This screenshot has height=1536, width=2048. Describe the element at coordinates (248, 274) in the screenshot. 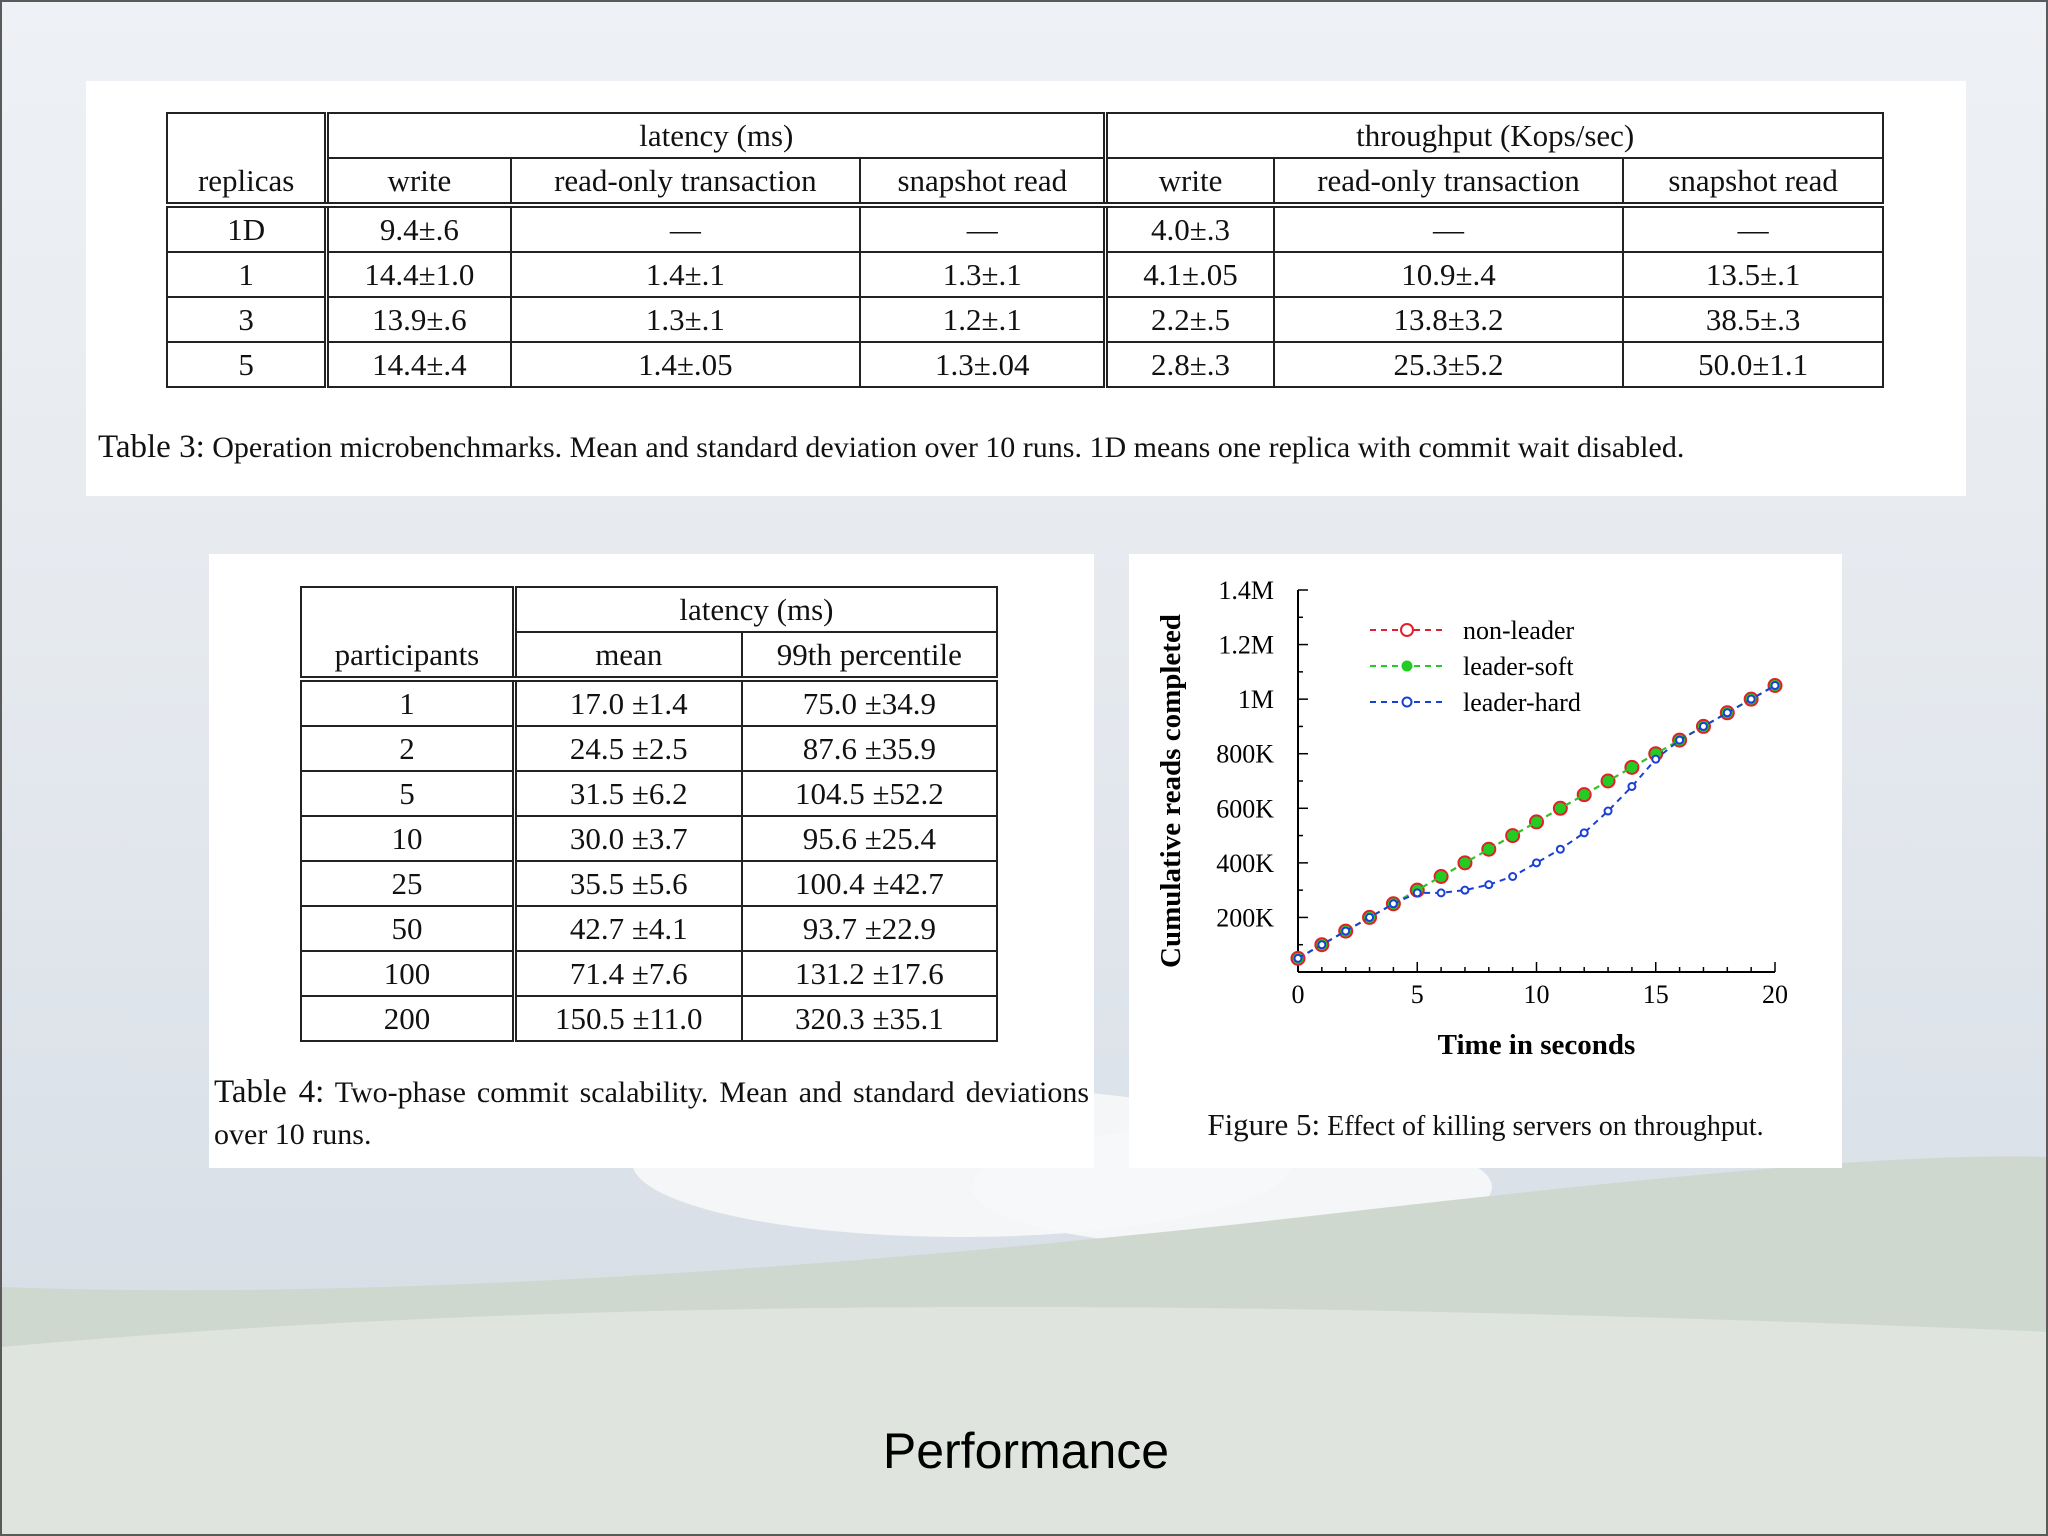

I see `table-cell: 1` at that location.